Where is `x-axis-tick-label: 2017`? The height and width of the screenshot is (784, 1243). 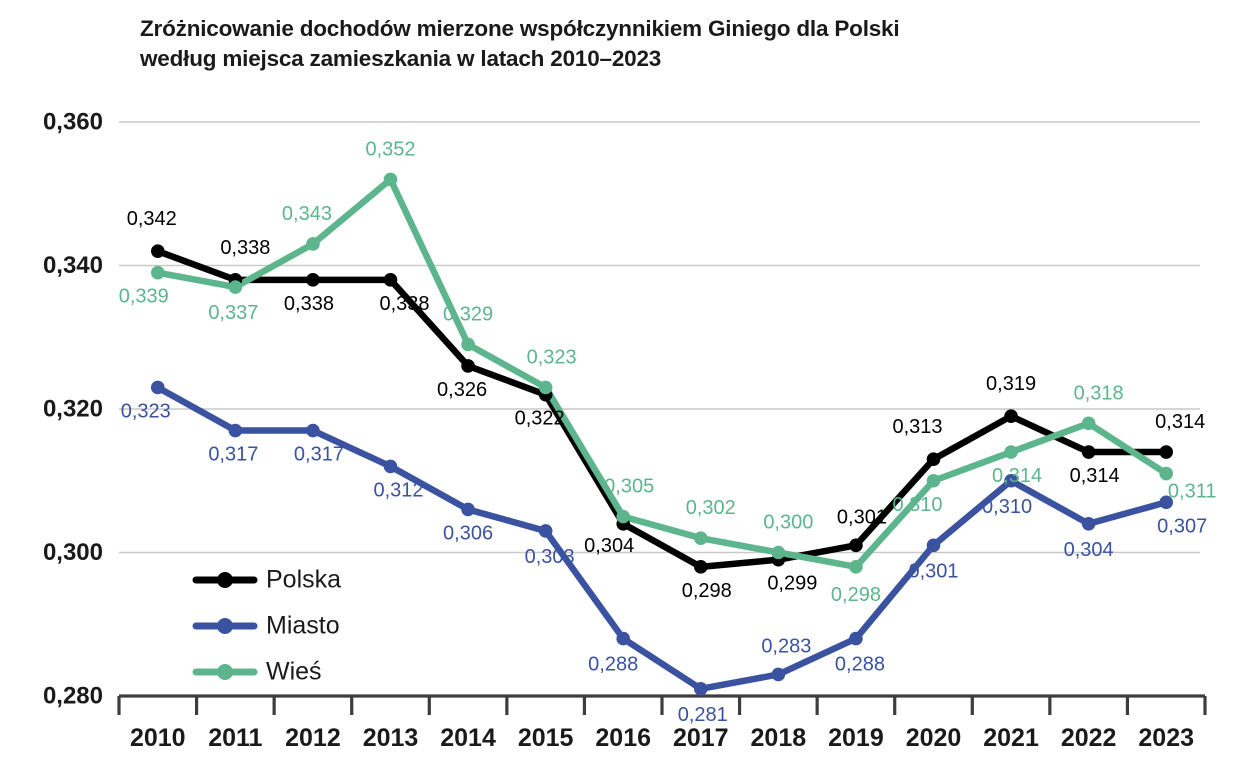 x-axis-tick-label: 2017 is located at coordinates (701, 738).